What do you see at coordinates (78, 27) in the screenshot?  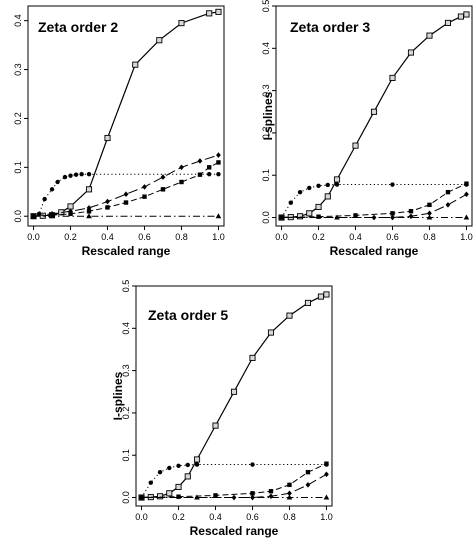 I see `panel-title: Zeta order 2` at bounding box center [78, 27].